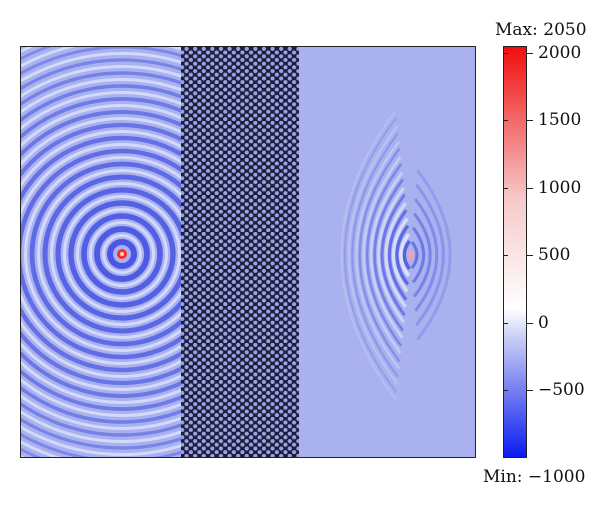 This screenshot has width=600, height=521. What do you see at coordinates (534, 477) in the screenshot?
I see `colorbar-min-label: Min: −1000` at bounding box center [534, 477].